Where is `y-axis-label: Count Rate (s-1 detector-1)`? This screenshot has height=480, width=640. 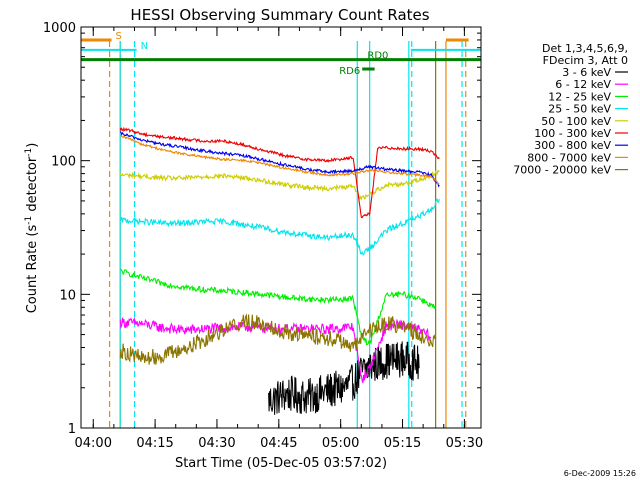 y-axis-label: Count Rate (s-1 detector-1) is located at coordinates (32, 228).